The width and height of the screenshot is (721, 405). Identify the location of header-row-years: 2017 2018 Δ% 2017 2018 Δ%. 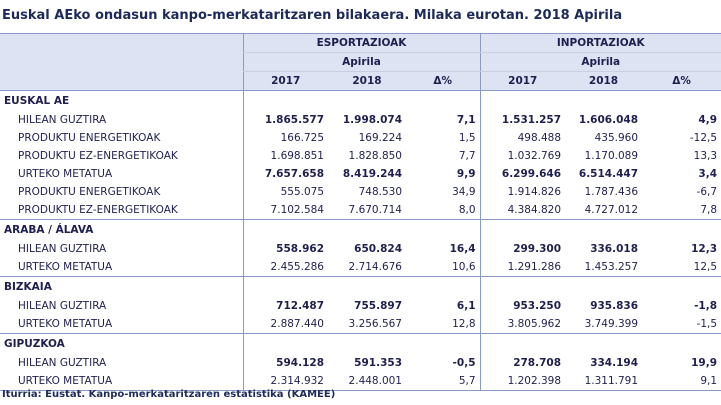
(360, 81).